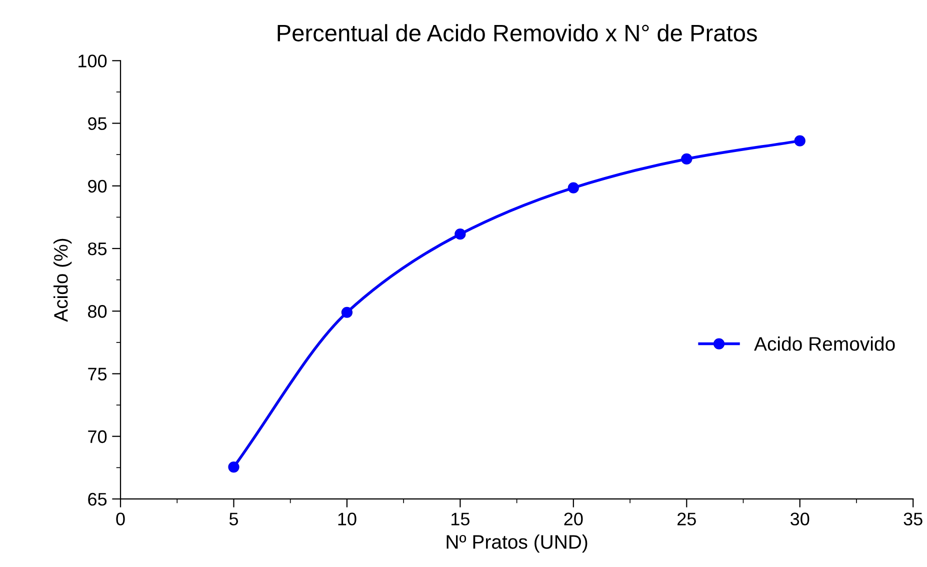  What do you see at coordinates (97, 374) in the screenshot?
I see `y-tick-label: 75` at bounding box center [97, 374].